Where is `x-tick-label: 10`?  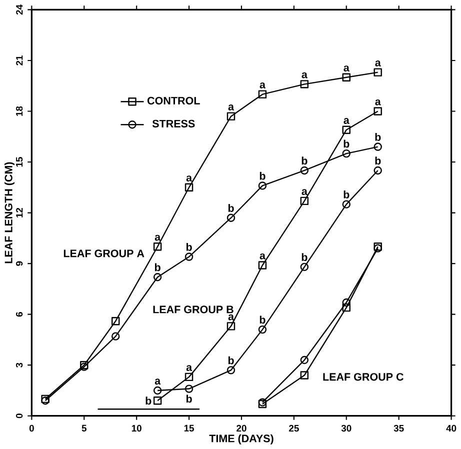
x-tick-label: 10 is located at coordinates (137, 428).